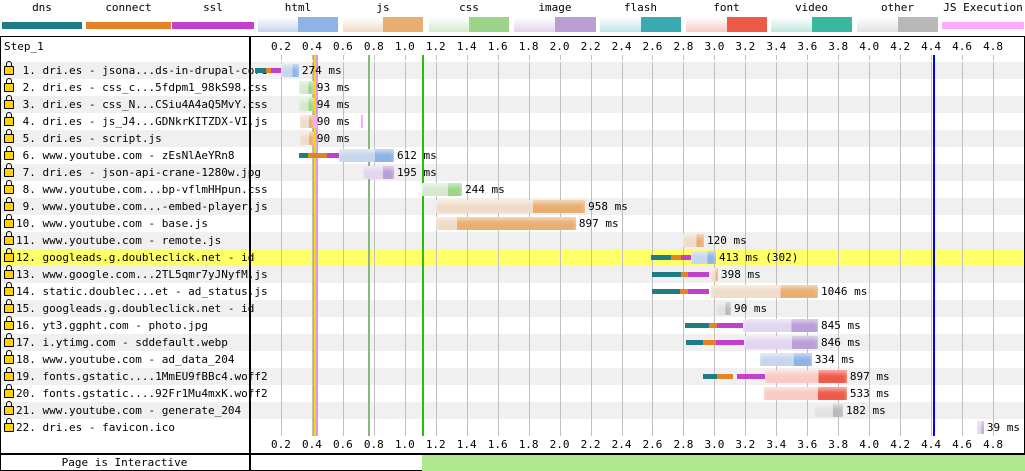 The height and width of the screenshot is (471, 1025). Describe the element at coordinates (435, 46) in the screenshot. I see `axis-tick-top: 1.2` at that location.